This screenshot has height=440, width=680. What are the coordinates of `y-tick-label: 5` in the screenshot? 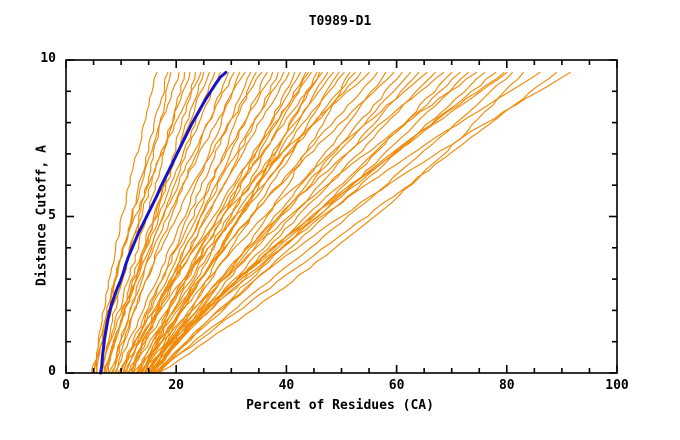 It's located at (52, 215).